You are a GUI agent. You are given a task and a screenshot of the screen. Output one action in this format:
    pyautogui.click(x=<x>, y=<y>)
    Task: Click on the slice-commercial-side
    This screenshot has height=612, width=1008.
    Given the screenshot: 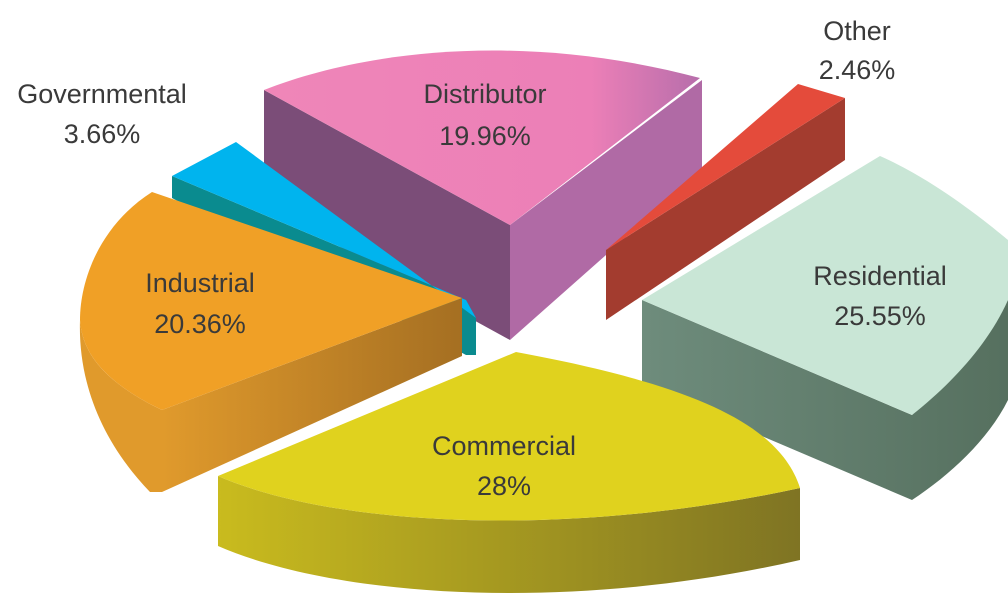 What is the action you would take?
    pyautogui.click(x=509, y=535)
    